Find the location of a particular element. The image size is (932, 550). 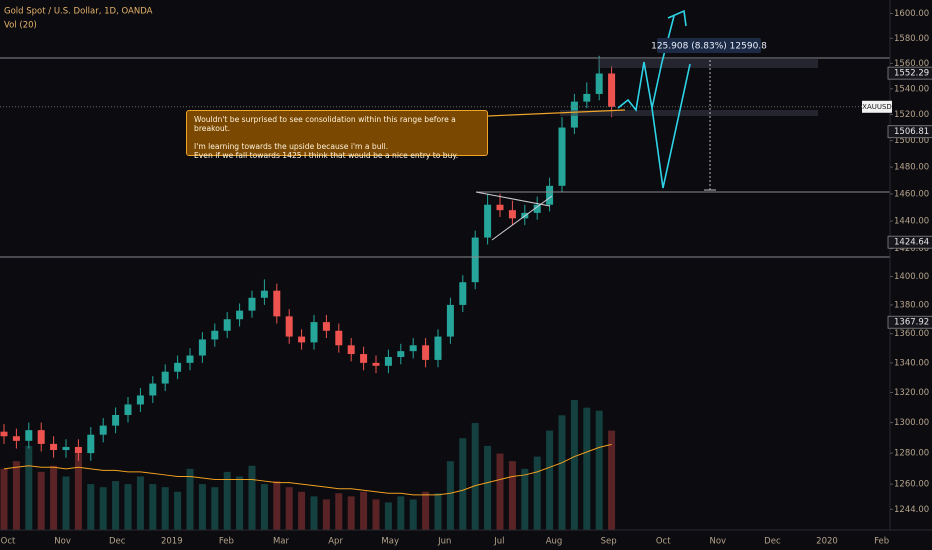

y-tick-label: 1480.00 is located at coordinates (911, 168).